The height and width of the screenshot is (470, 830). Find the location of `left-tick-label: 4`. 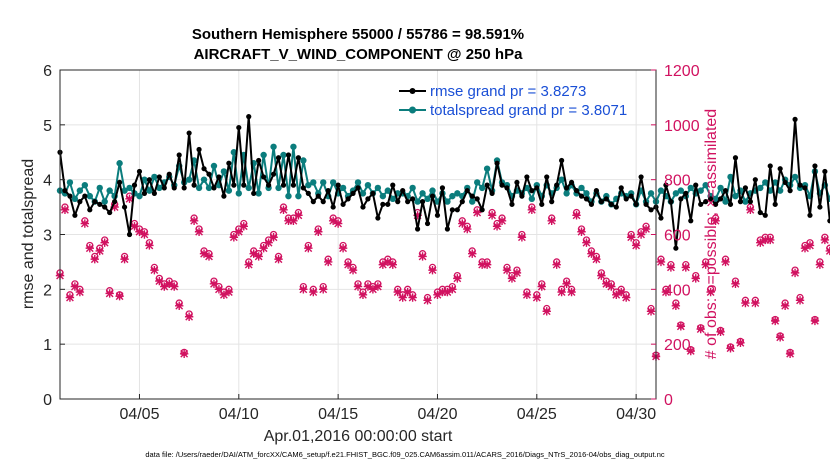

left-tick-label: 4 is located at coordinates (47, 181).